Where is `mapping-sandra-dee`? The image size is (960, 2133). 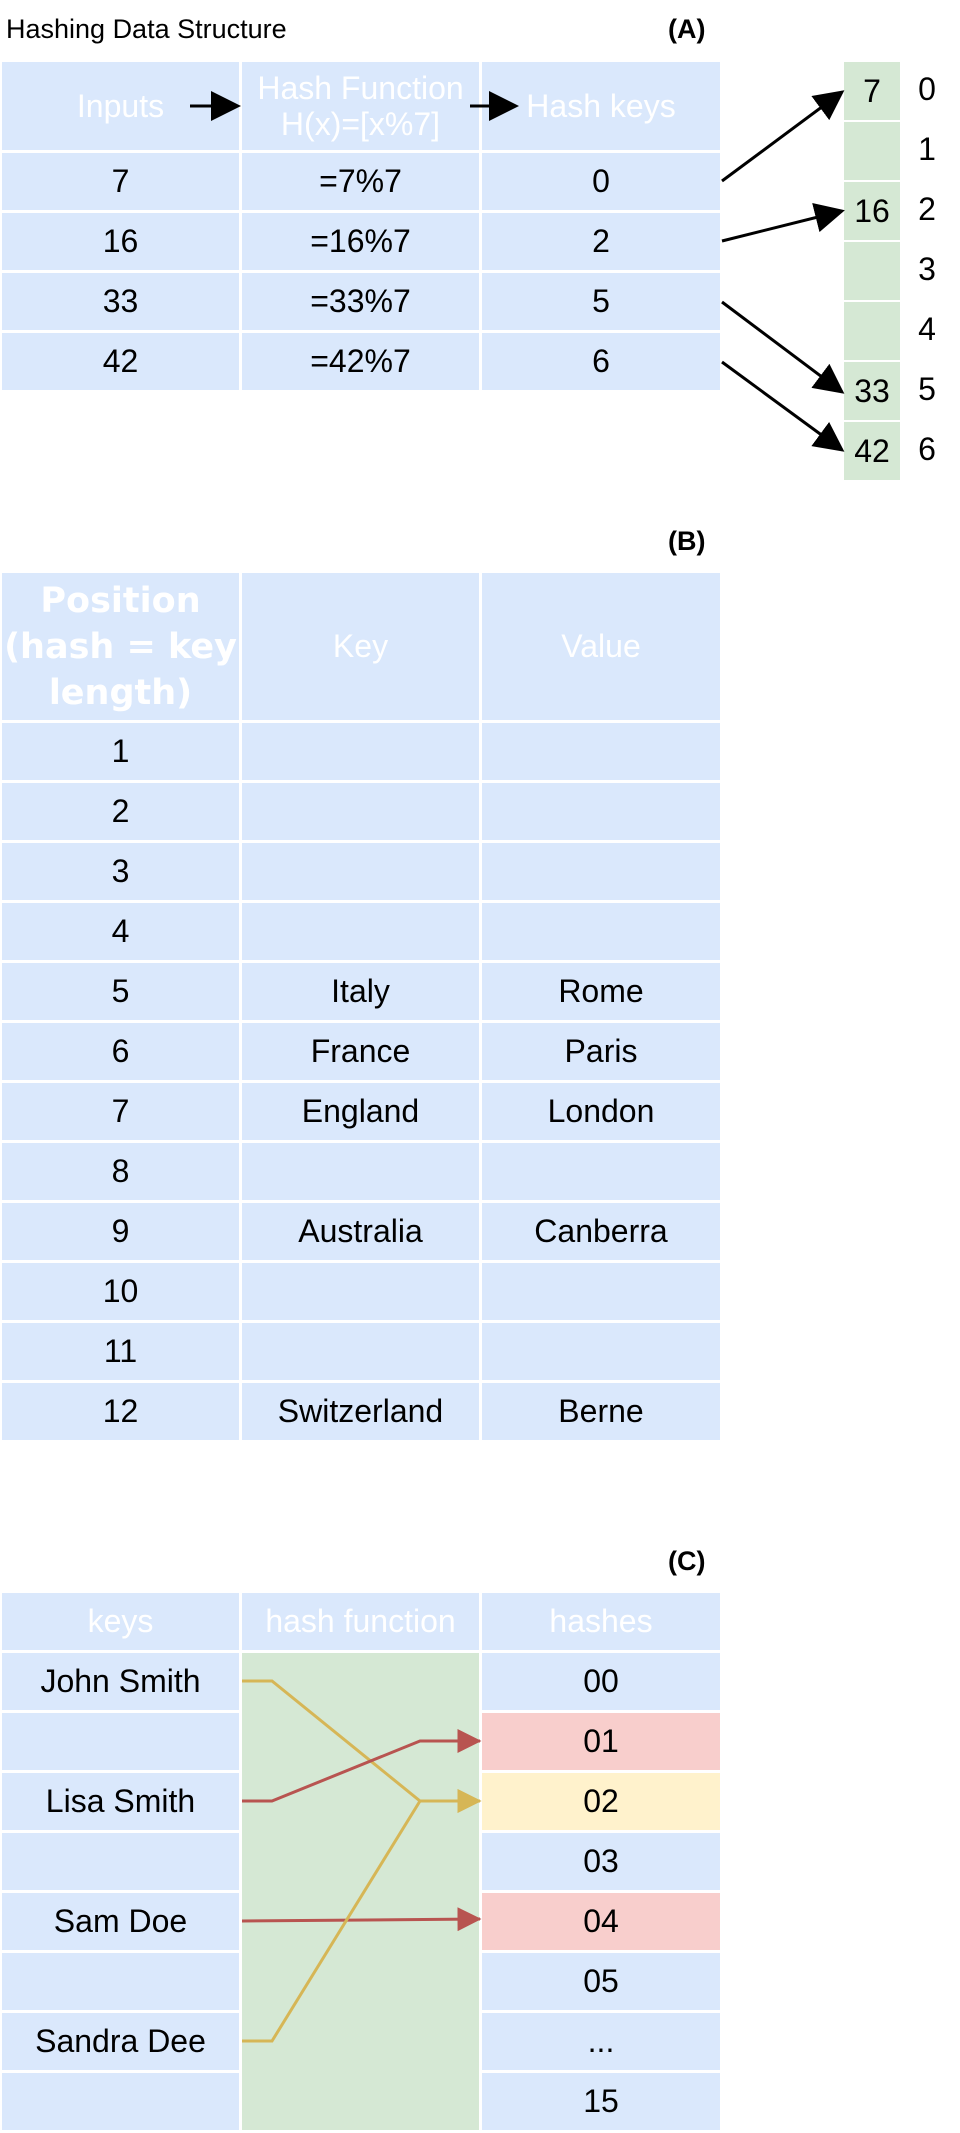 mapping-sandra-dee is located at coordinates (362, 1916).